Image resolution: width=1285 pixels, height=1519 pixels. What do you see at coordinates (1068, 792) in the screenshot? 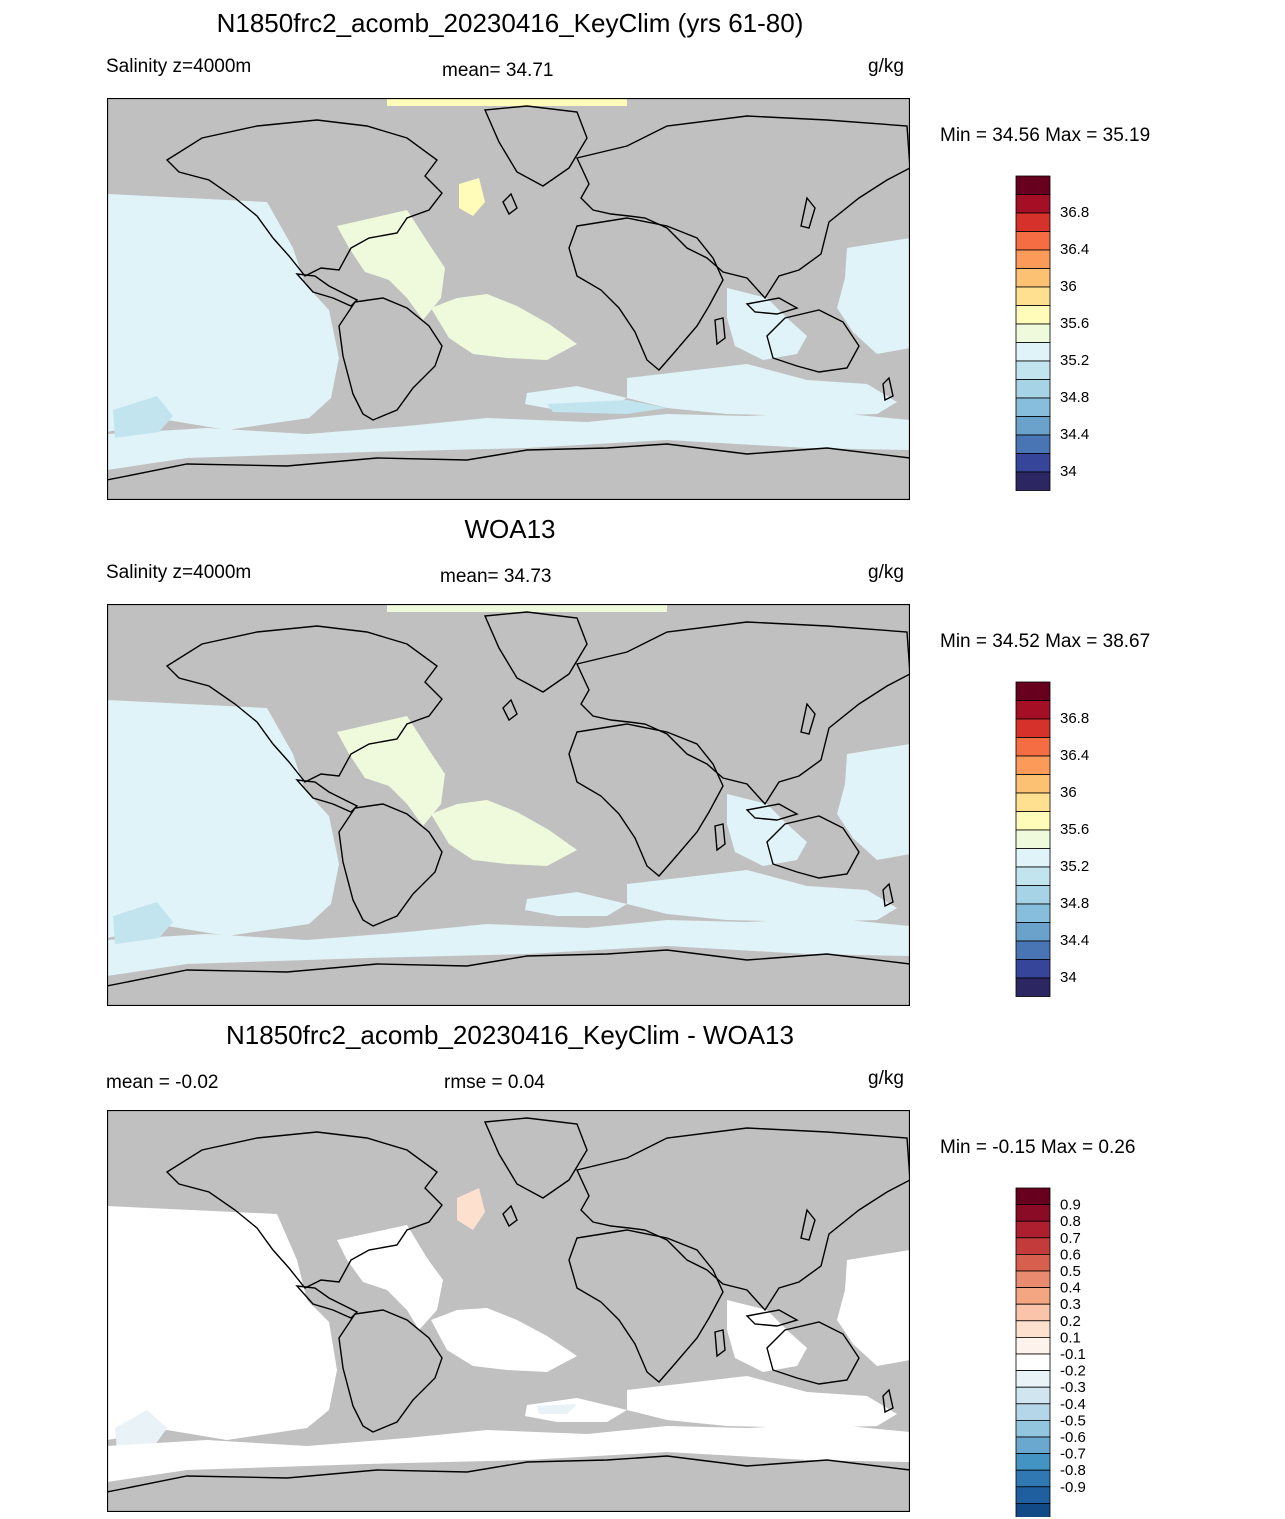
I see `colorbar-tick-label: 36` at bounding box center [1068, 792].